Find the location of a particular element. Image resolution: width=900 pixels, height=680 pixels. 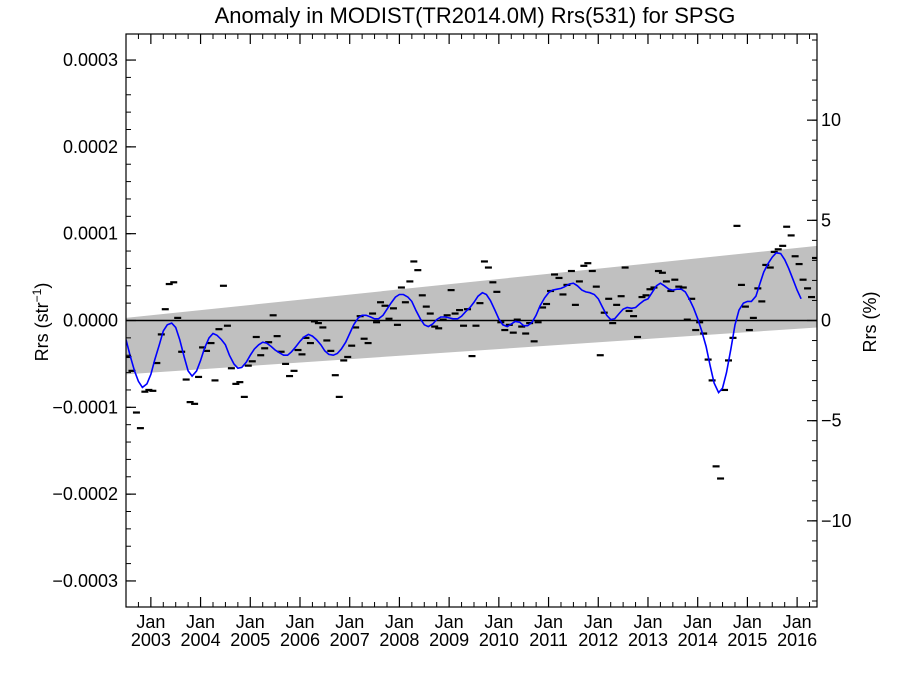

x-tick-label-year-1: 2004 is located at coordinates (201, 640).